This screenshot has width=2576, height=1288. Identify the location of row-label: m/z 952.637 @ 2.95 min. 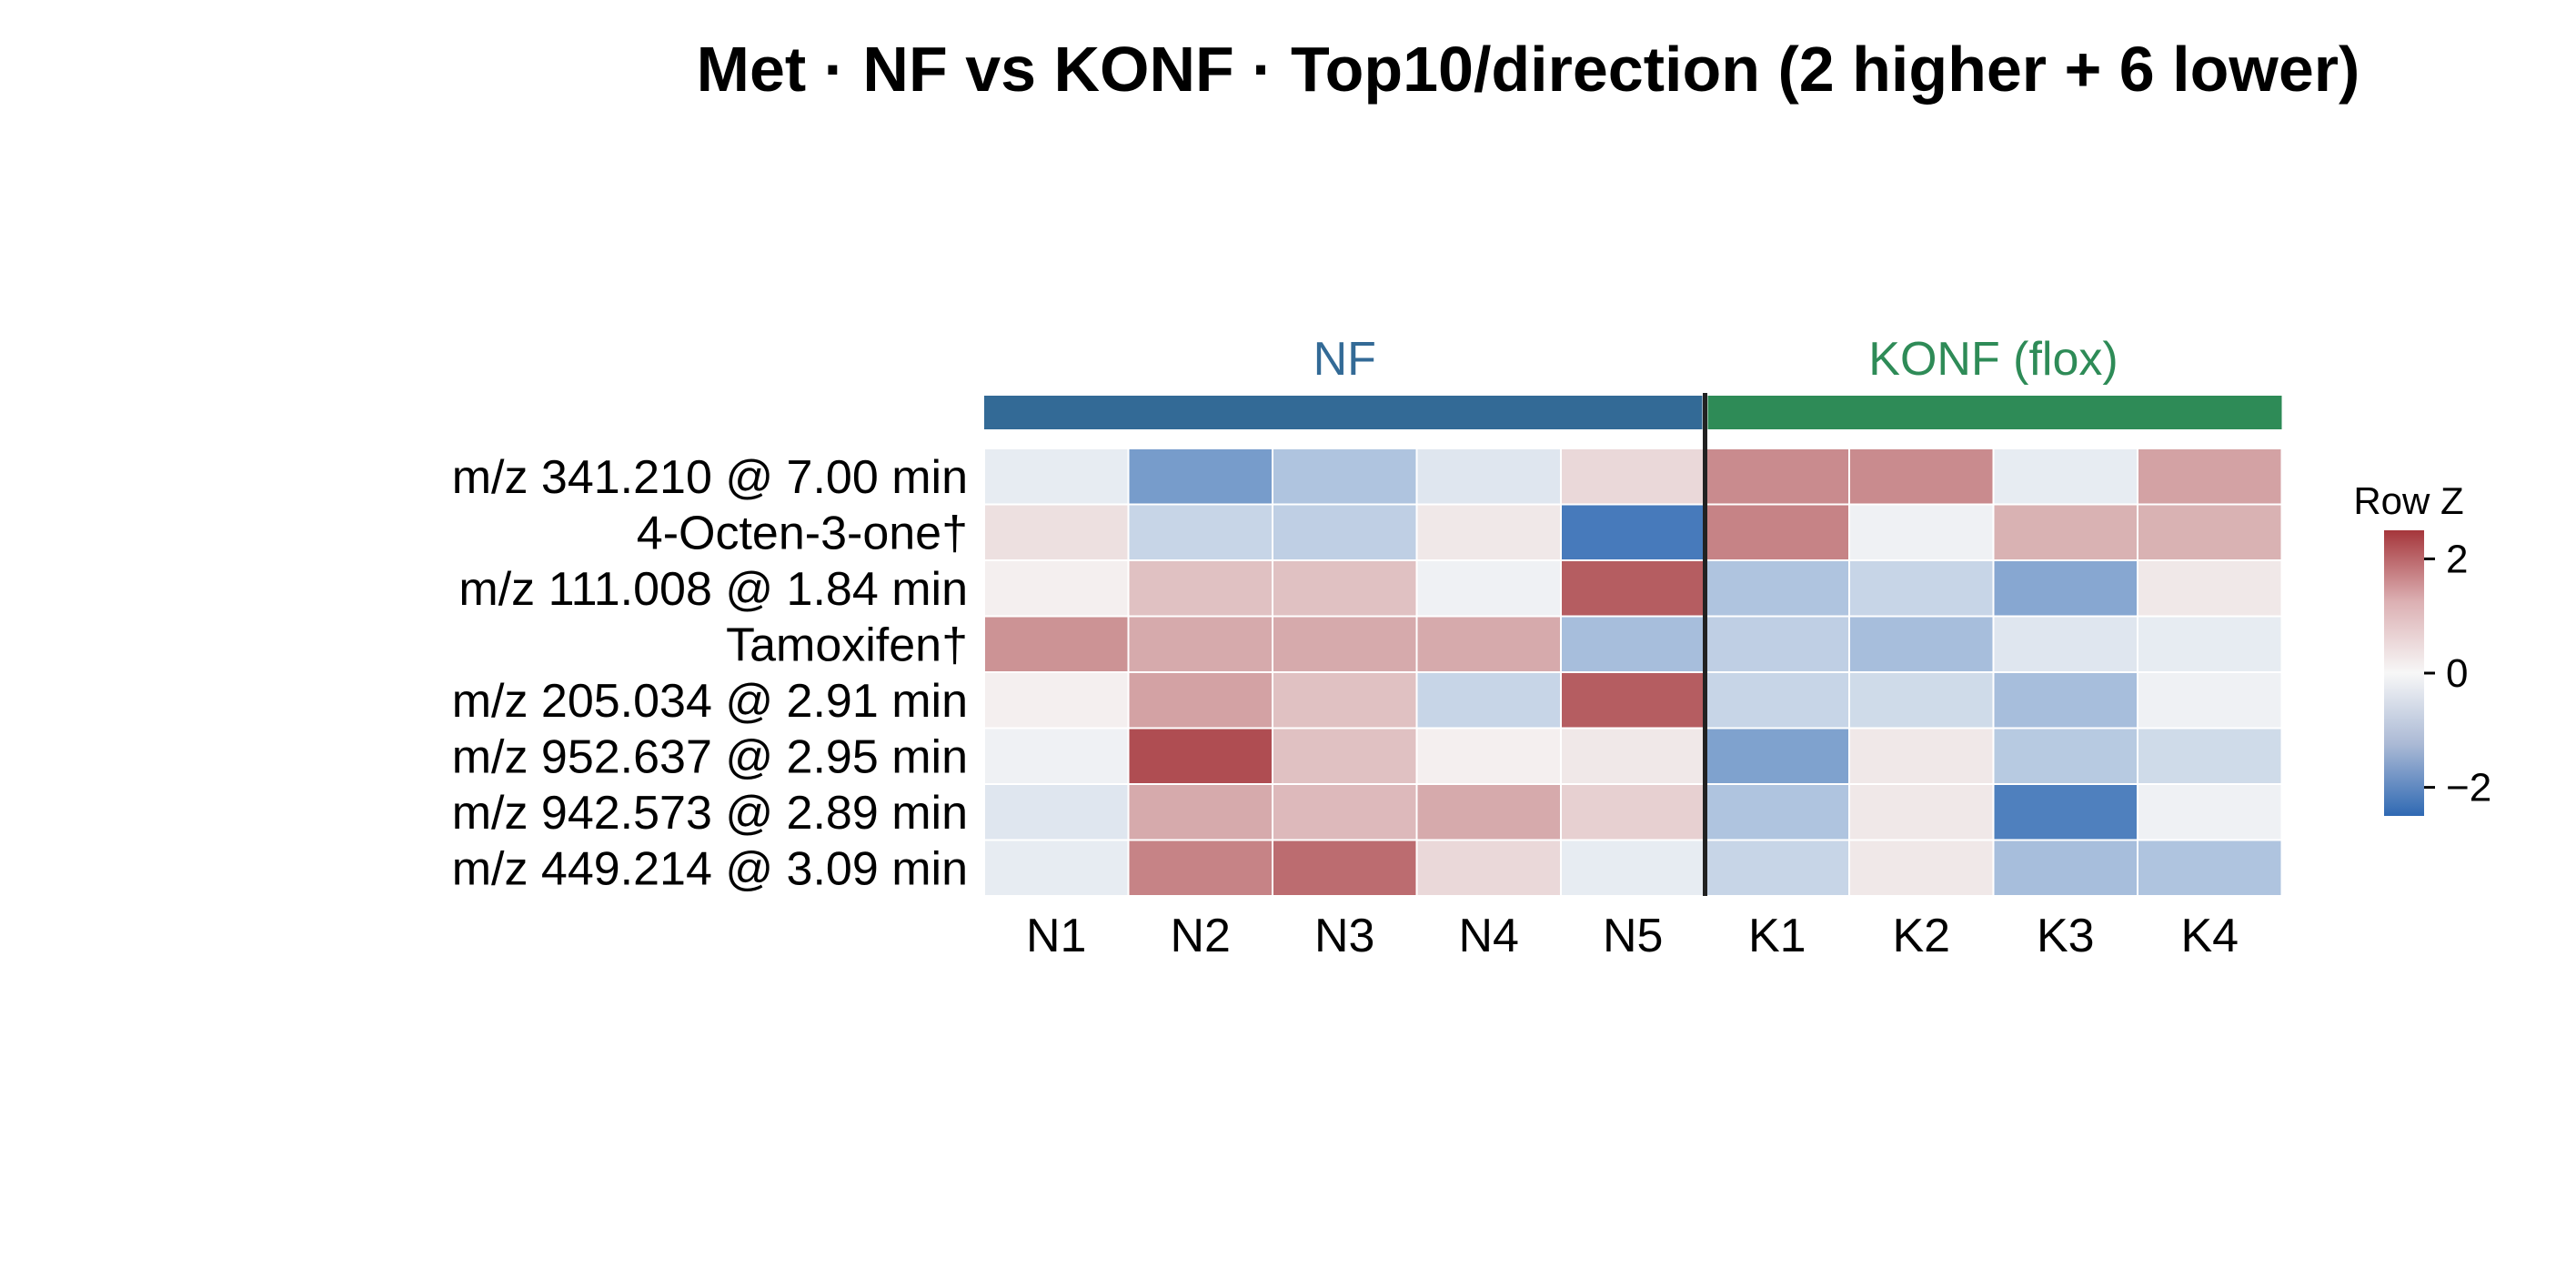
(710, 756).